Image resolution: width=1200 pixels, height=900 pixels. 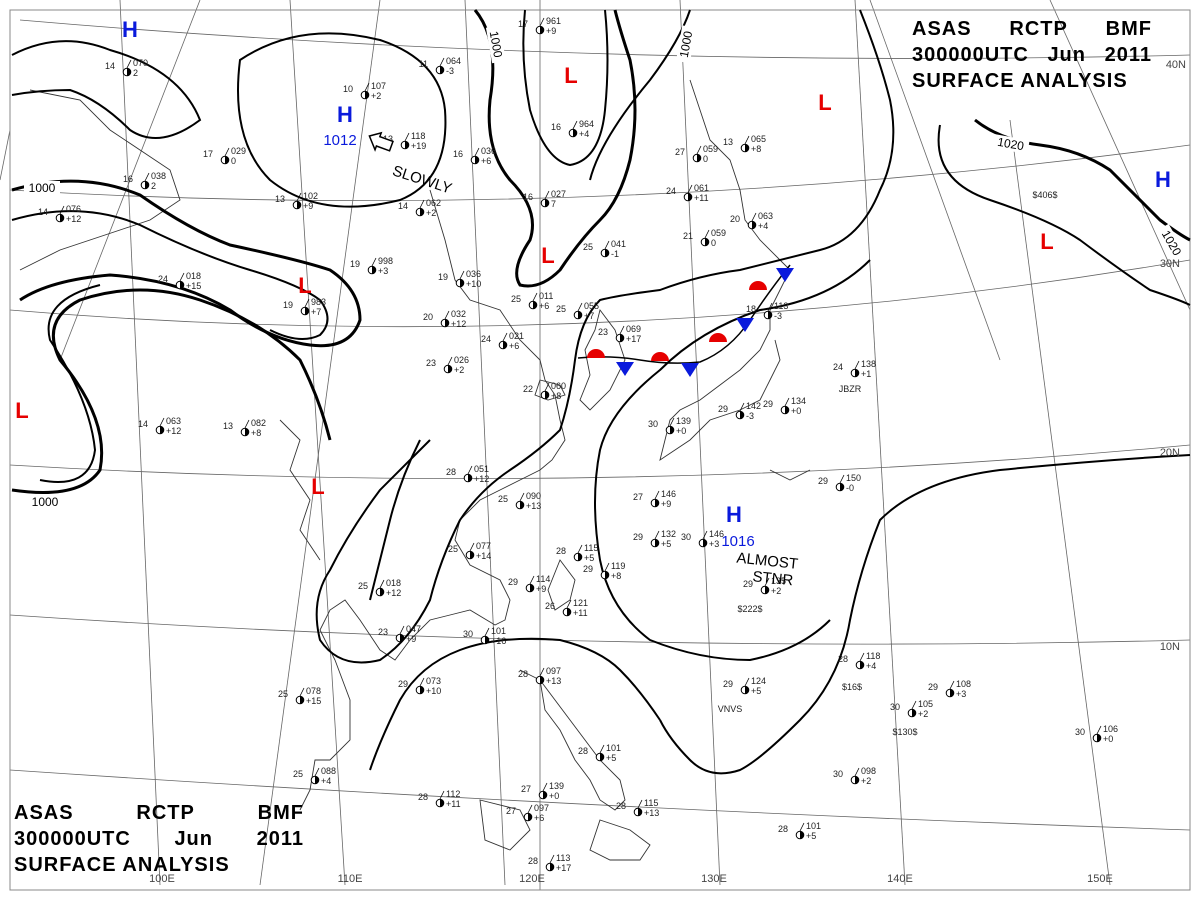 I want to click on station-tendency: -0, so click(x=850, y=488).